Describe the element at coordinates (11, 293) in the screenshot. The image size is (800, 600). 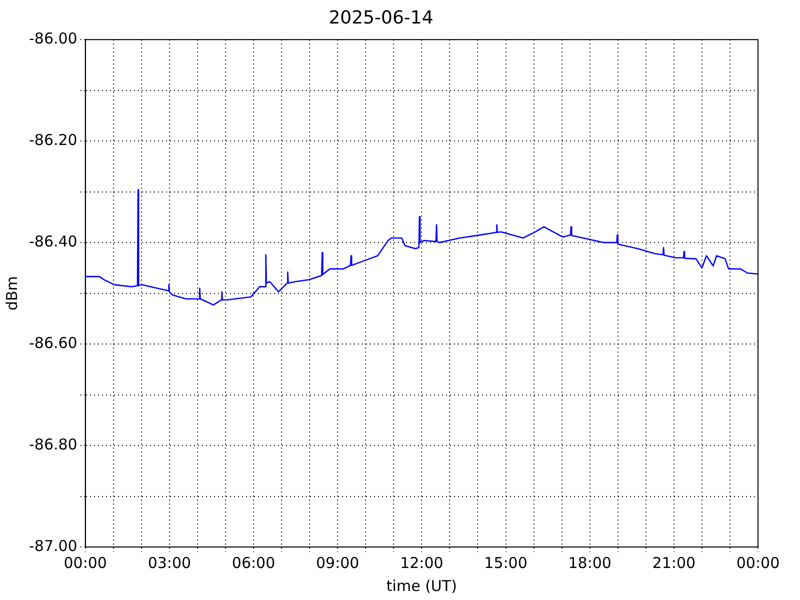
I see `y-axis-title: dBm` at that location.